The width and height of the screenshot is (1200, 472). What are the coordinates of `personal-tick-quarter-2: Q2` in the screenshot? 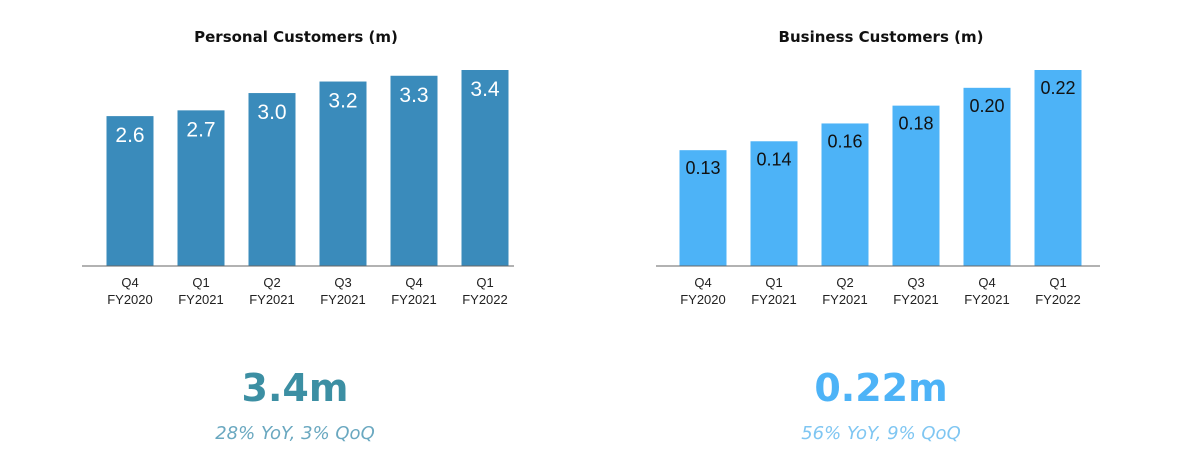 It's located at (271, 282).